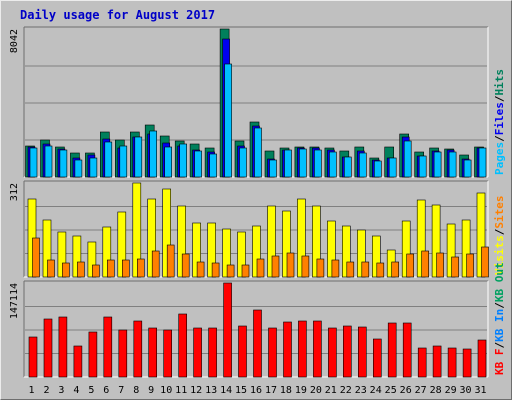  Describe the element at coordinates (166, 390) in the screenshot. I see `x-axis-day-label: 10` at that location.